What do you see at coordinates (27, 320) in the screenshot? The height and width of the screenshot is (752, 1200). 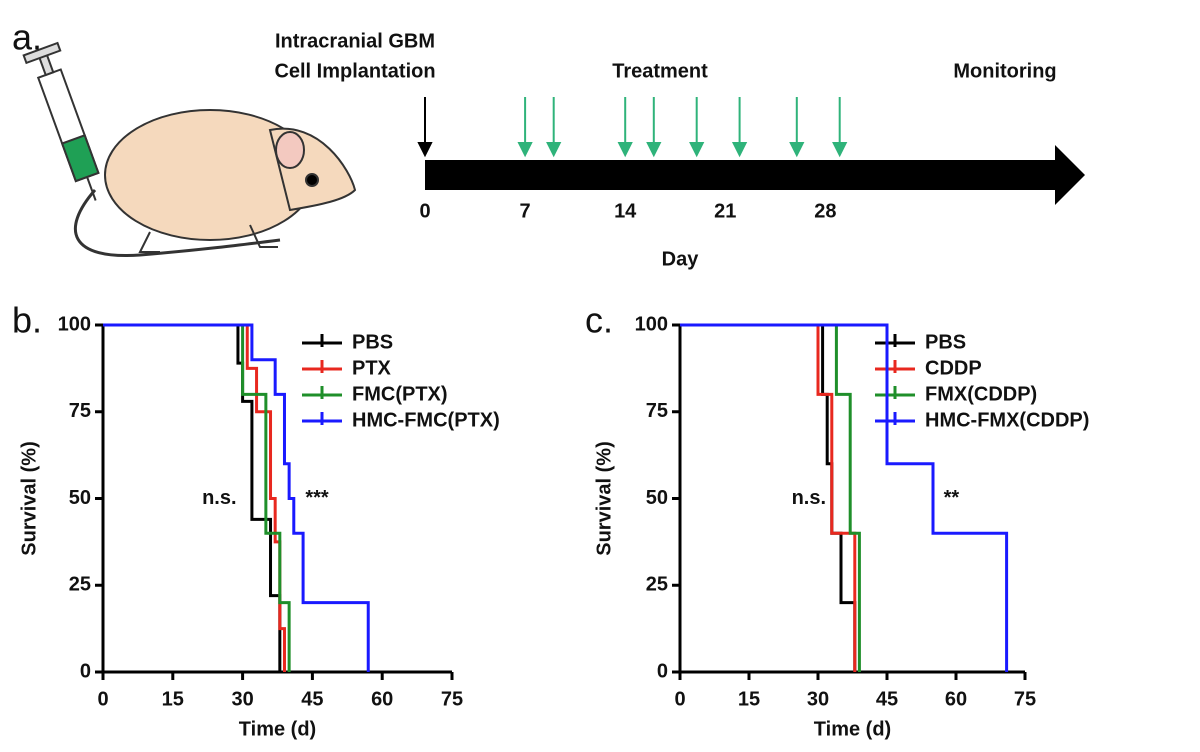 I see `panel-label: b.` at bounding box center [27, 320].